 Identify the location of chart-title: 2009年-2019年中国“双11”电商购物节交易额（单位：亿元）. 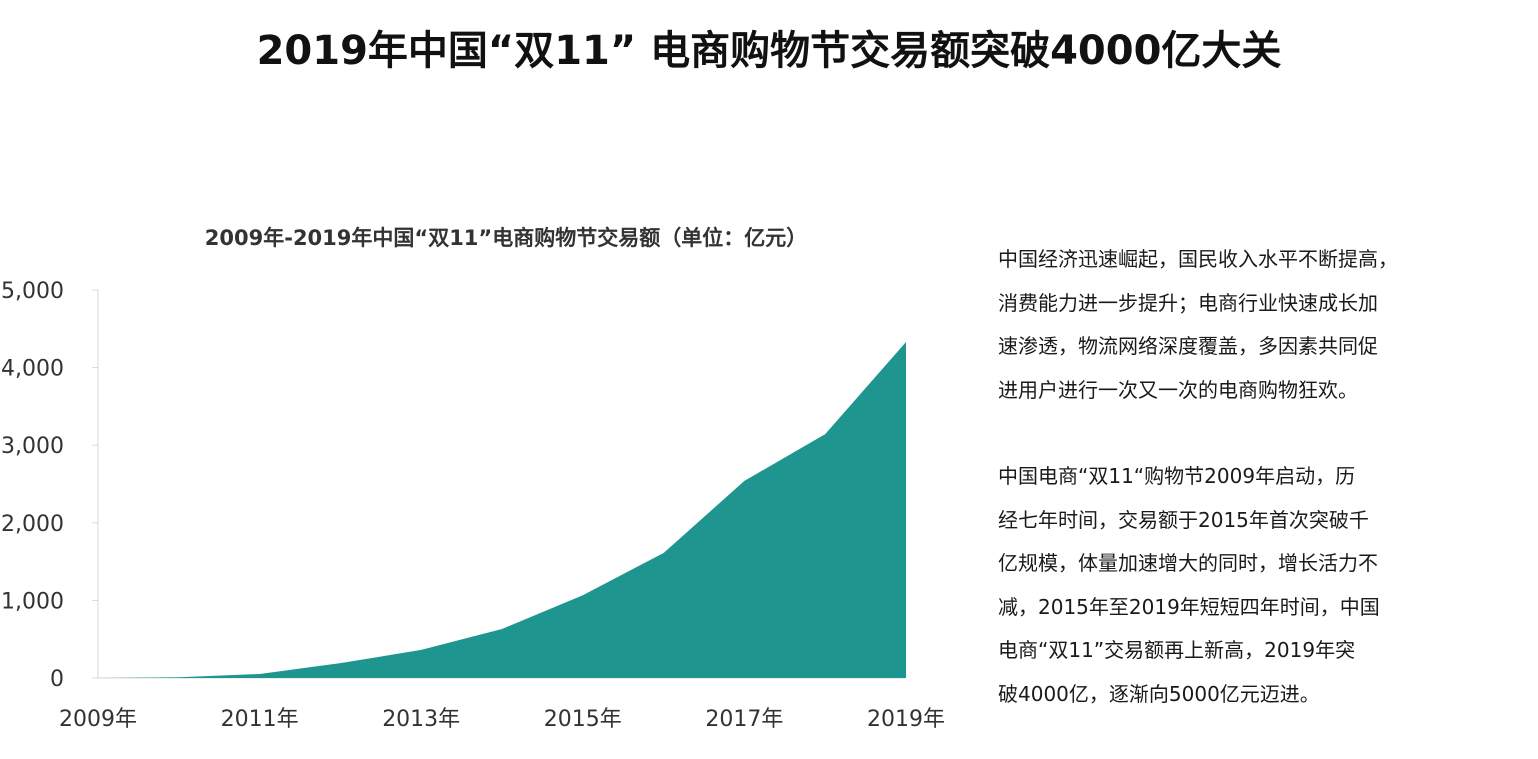
(506, 238).